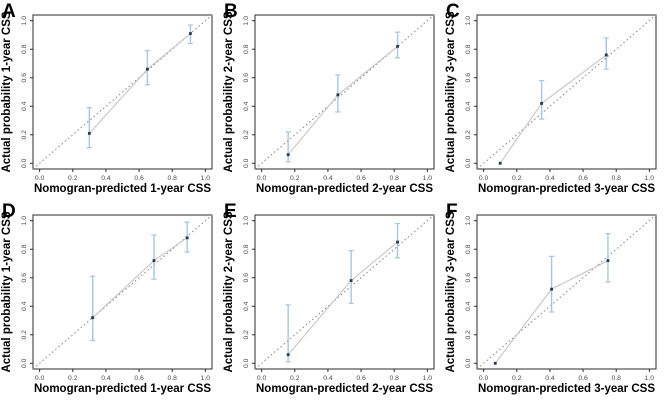 The width and height of the screenshot is (666, 401). Describe the element at coordinates (453, 11) in the screenshot. I see `panel-letter: C` at that location.